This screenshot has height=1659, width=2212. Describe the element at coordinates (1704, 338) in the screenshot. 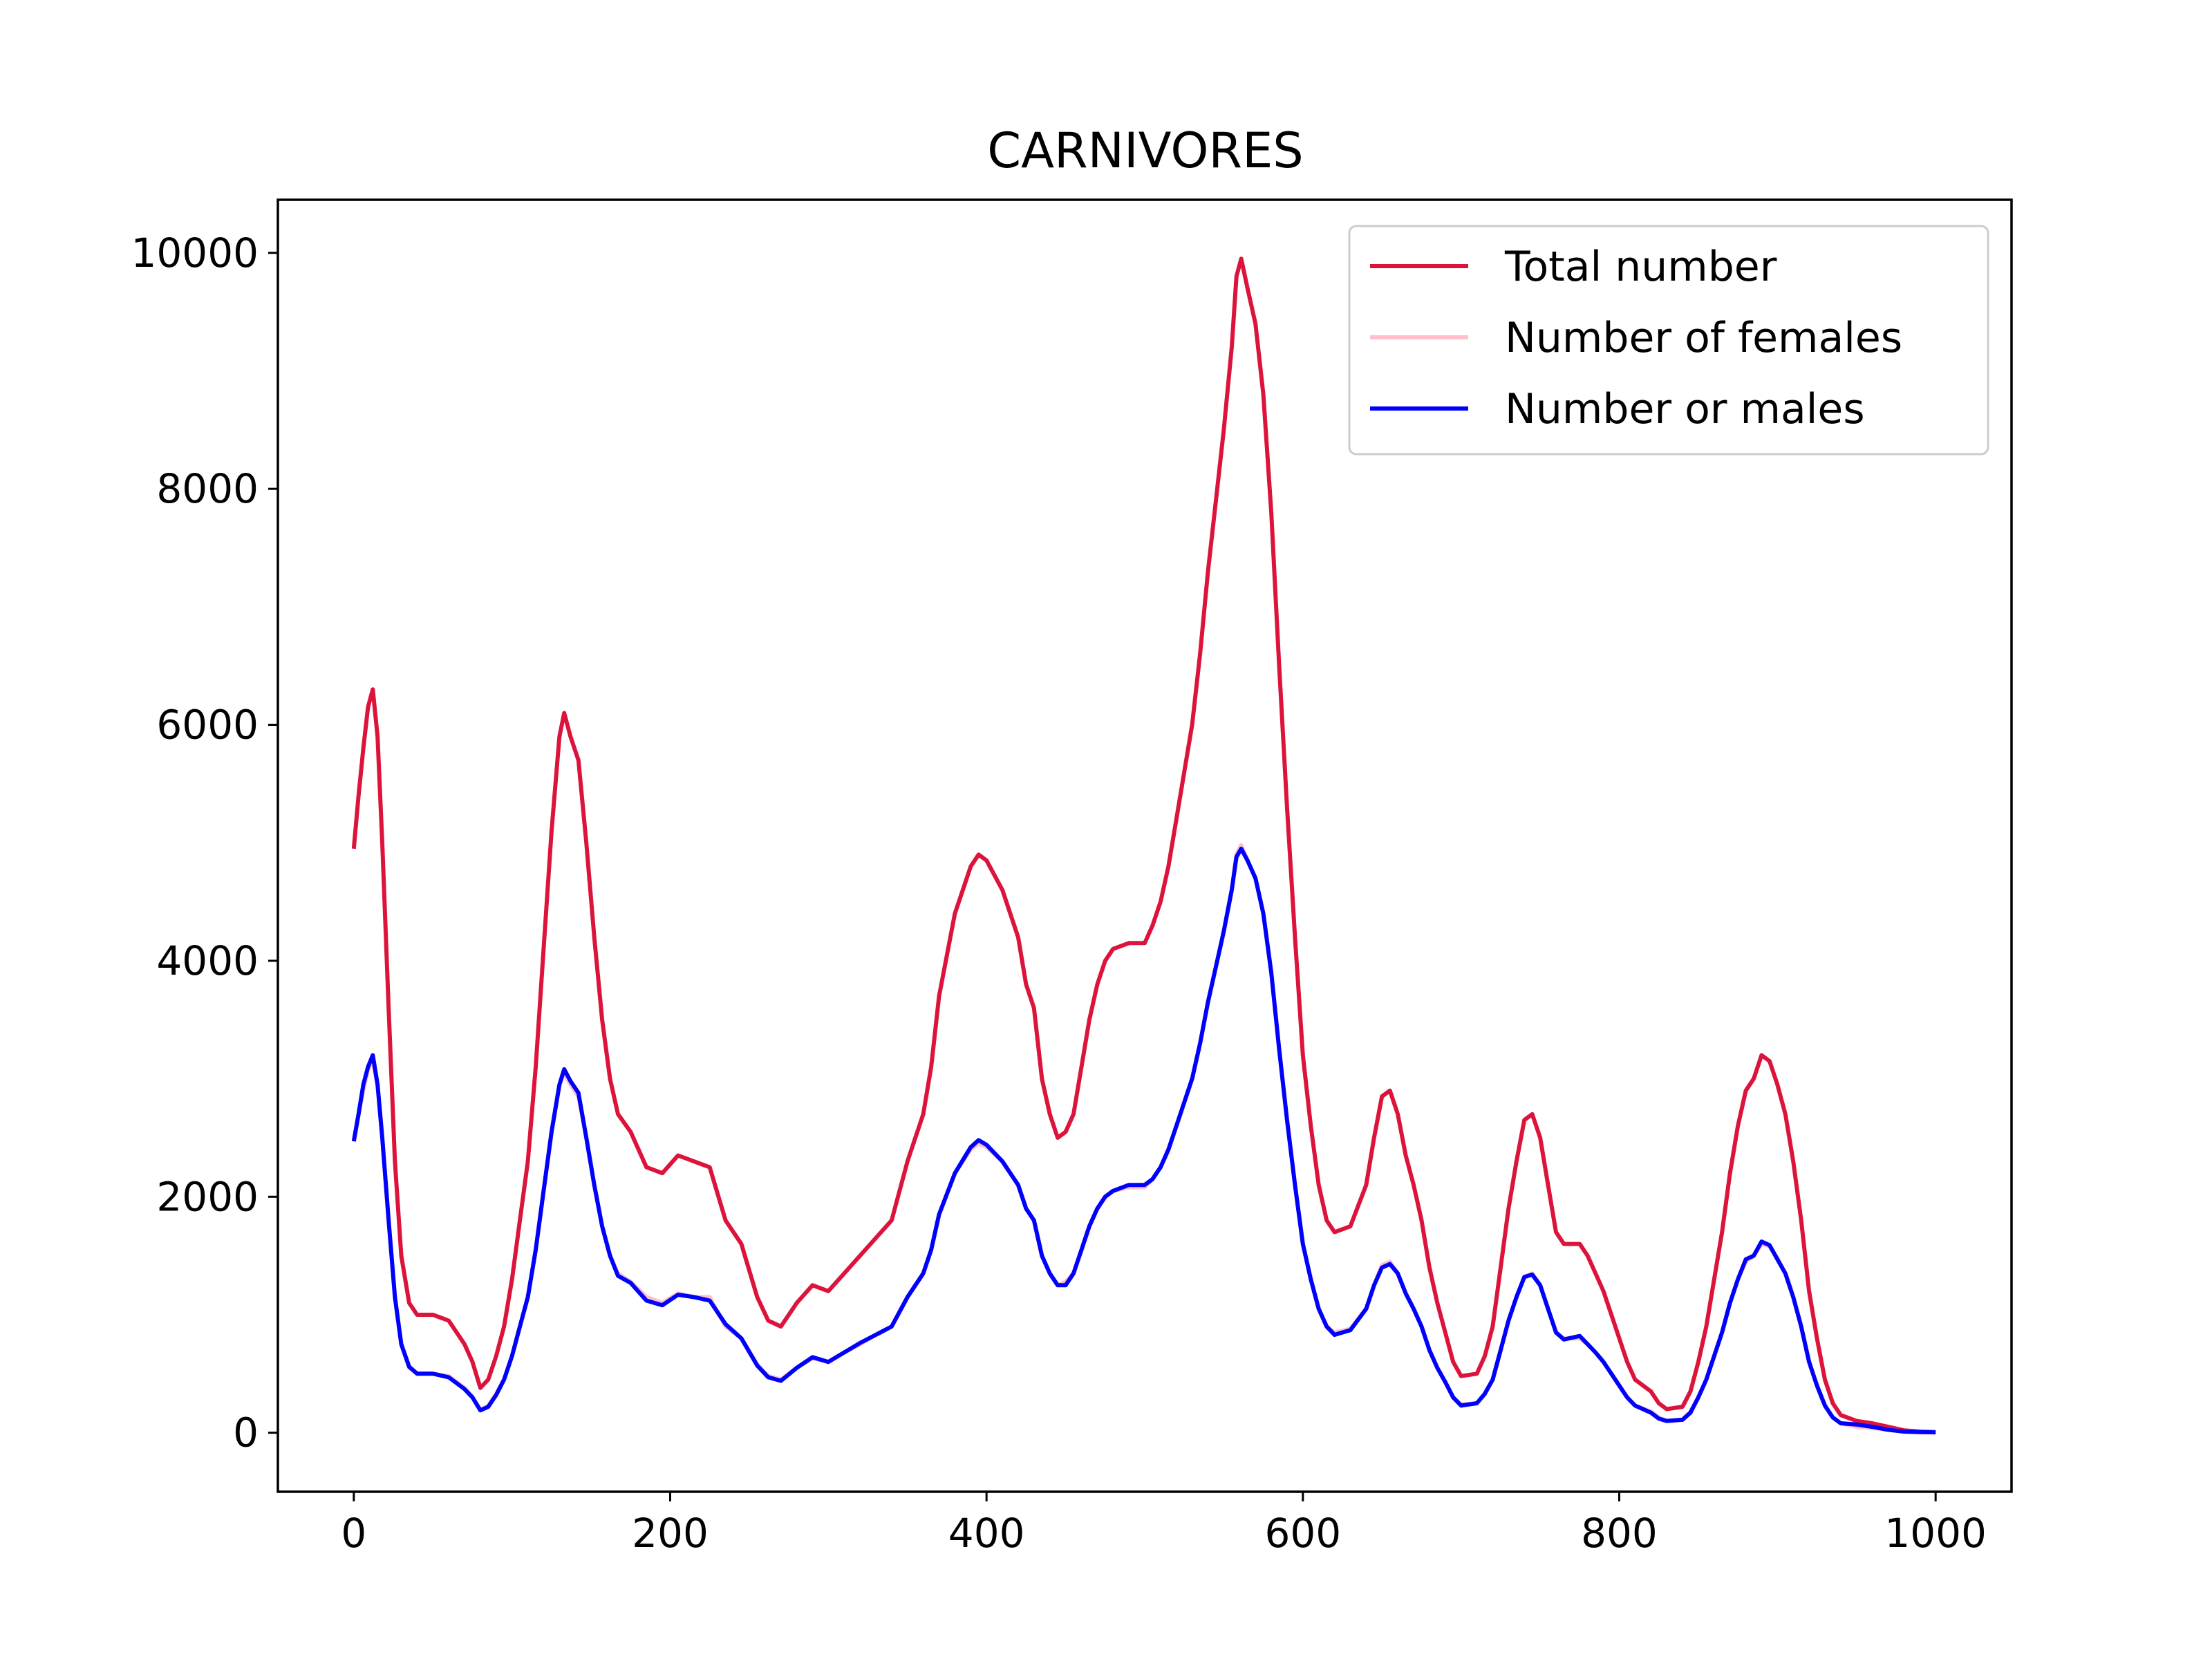

I see `legend-label: Number of females` at that location.